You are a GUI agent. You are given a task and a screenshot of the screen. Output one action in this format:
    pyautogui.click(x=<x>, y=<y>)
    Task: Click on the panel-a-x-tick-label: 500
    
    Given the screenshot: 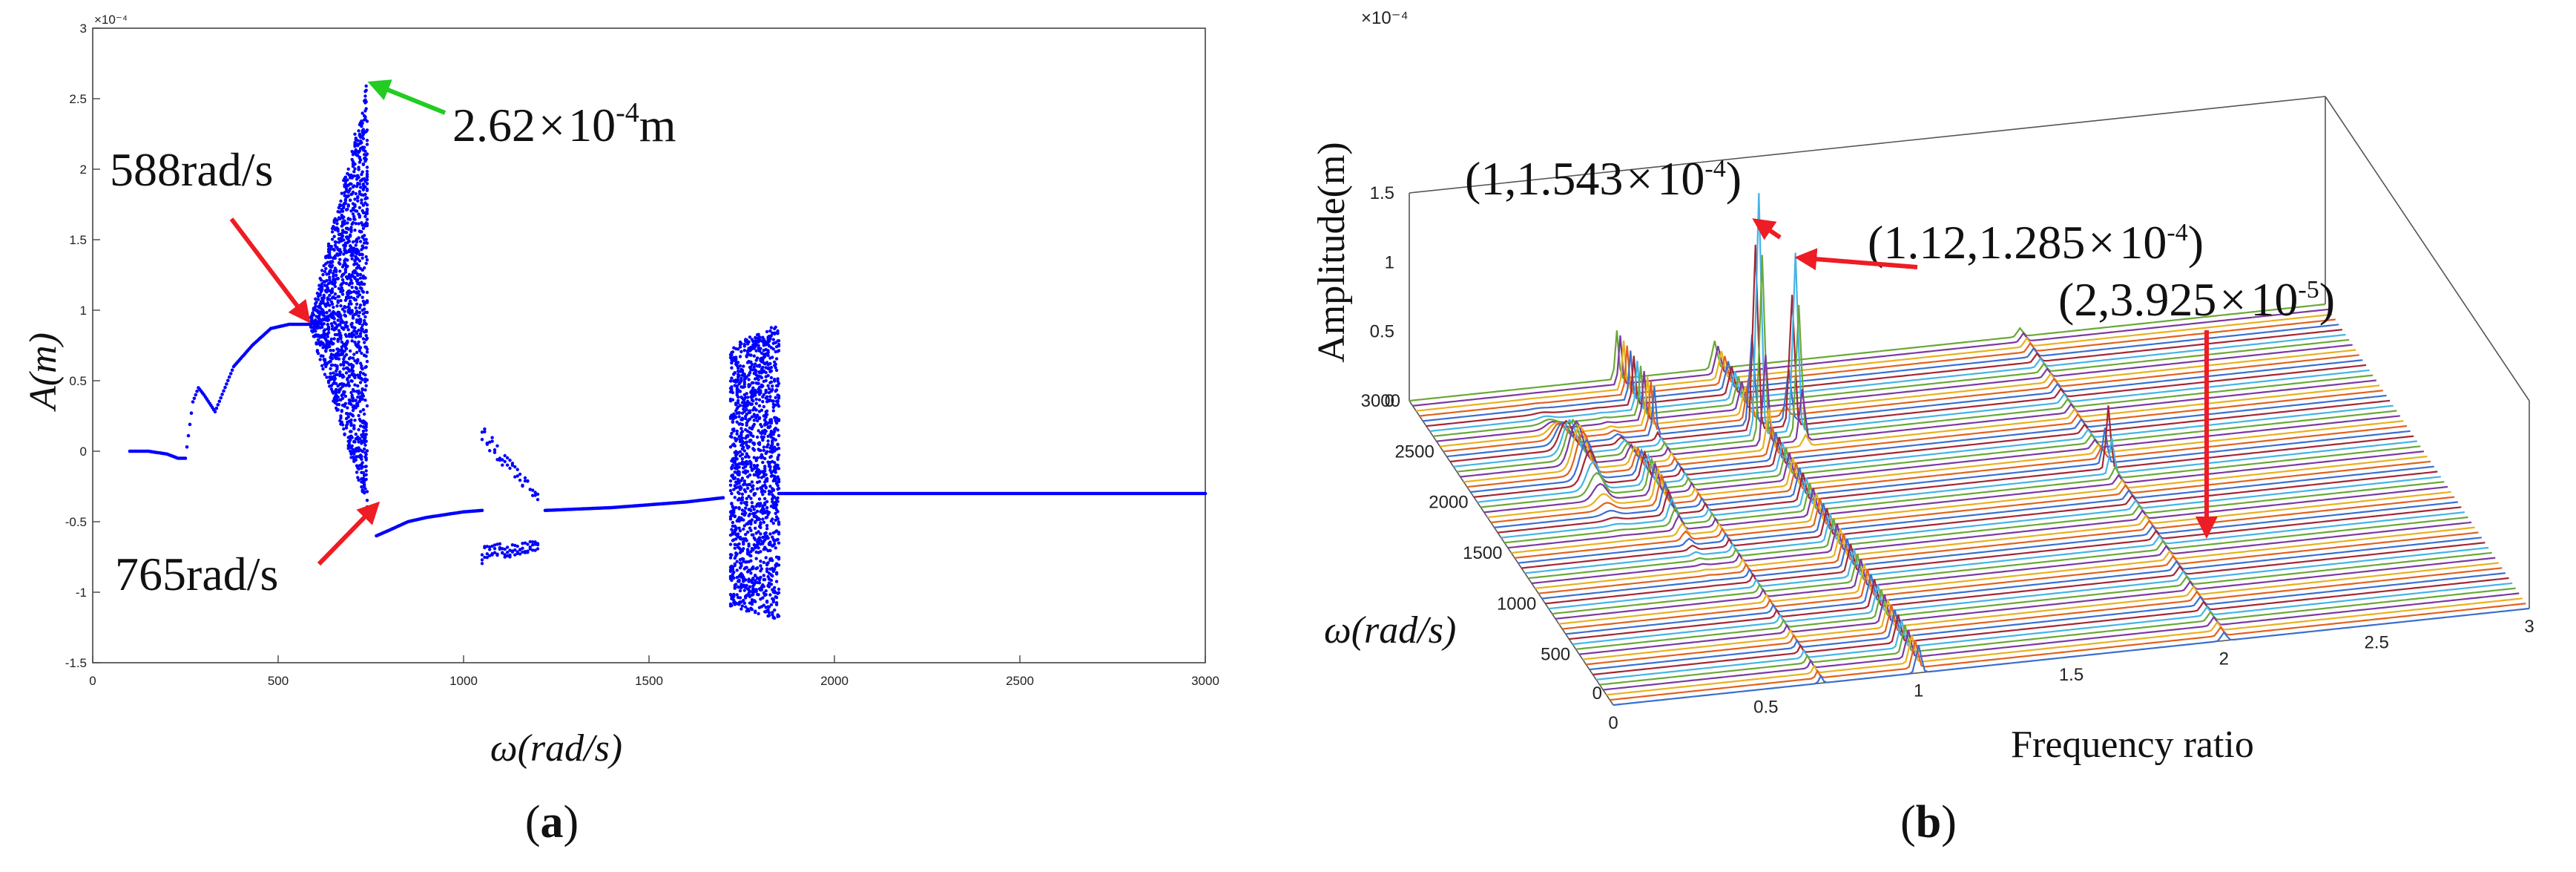 What is the action you would take?
    pyautogui.click(x=279, y=681)
    